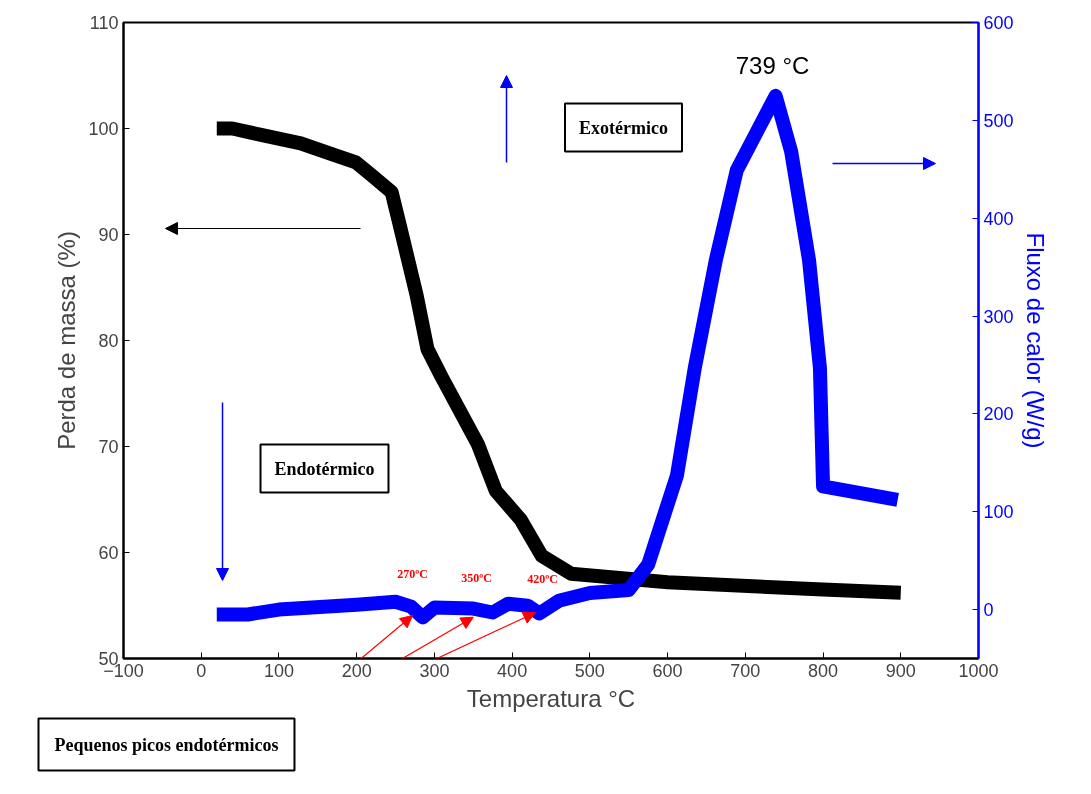  What do you see at coordinates (108, 447) in the screenshot?
I see `y-tick-label: 70` at bounding box center [108, 447].